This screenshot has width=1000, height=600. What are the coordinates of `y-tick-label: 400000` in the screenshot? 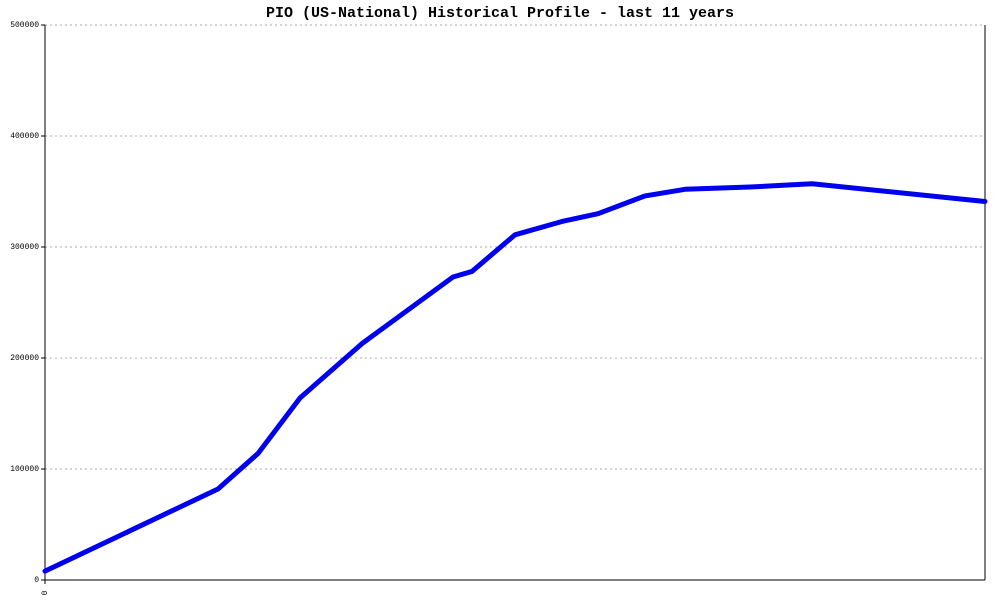 It's located at (24, 136).